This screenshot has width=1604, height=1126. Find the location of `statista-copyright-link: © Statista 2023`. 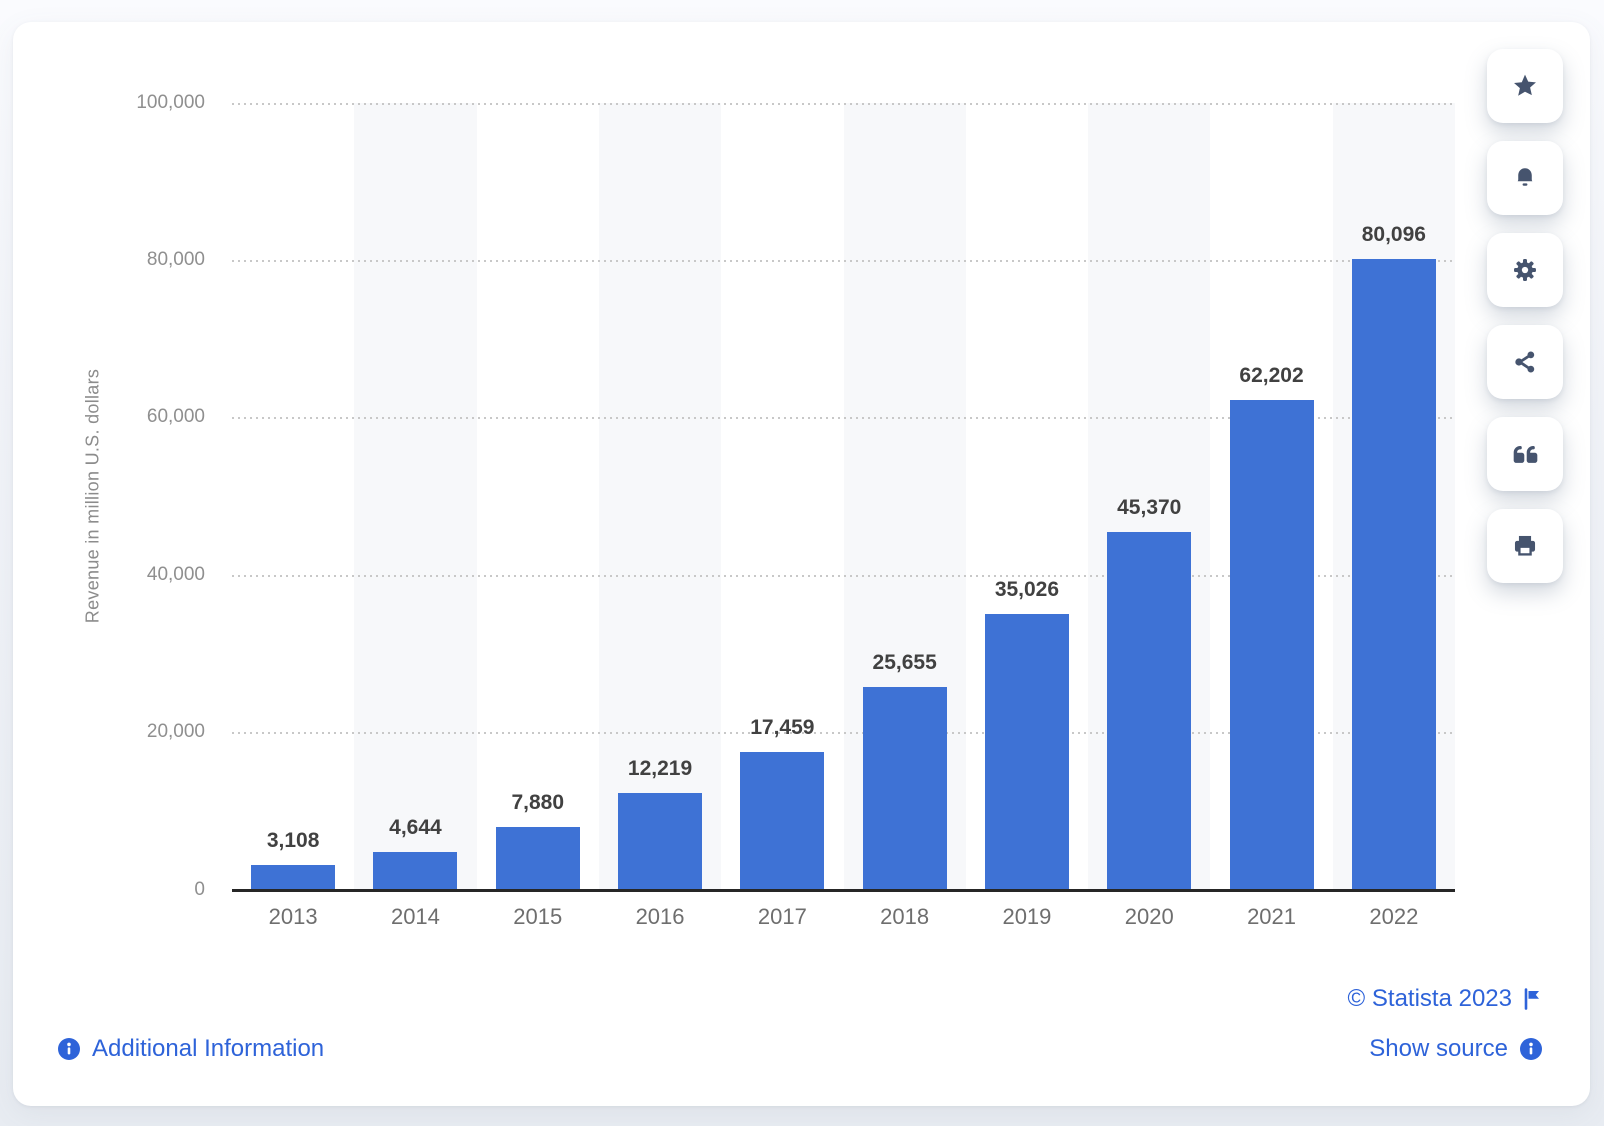

statista-copyright-link: © Statista 2023 is located at coordinates (1445, 999).